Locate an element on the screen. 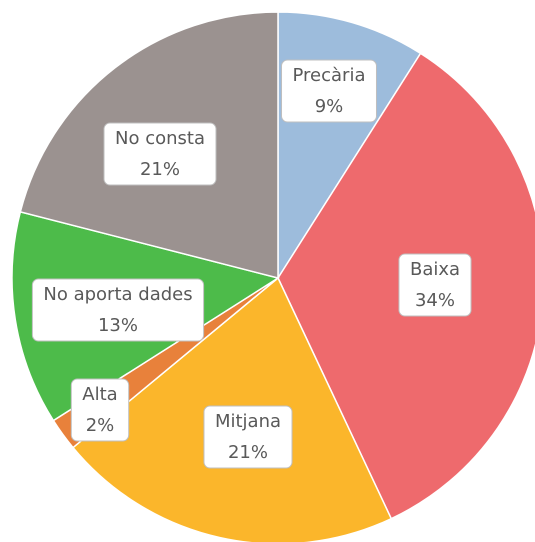  value-label: 9% is located at coordinates (329, 106).